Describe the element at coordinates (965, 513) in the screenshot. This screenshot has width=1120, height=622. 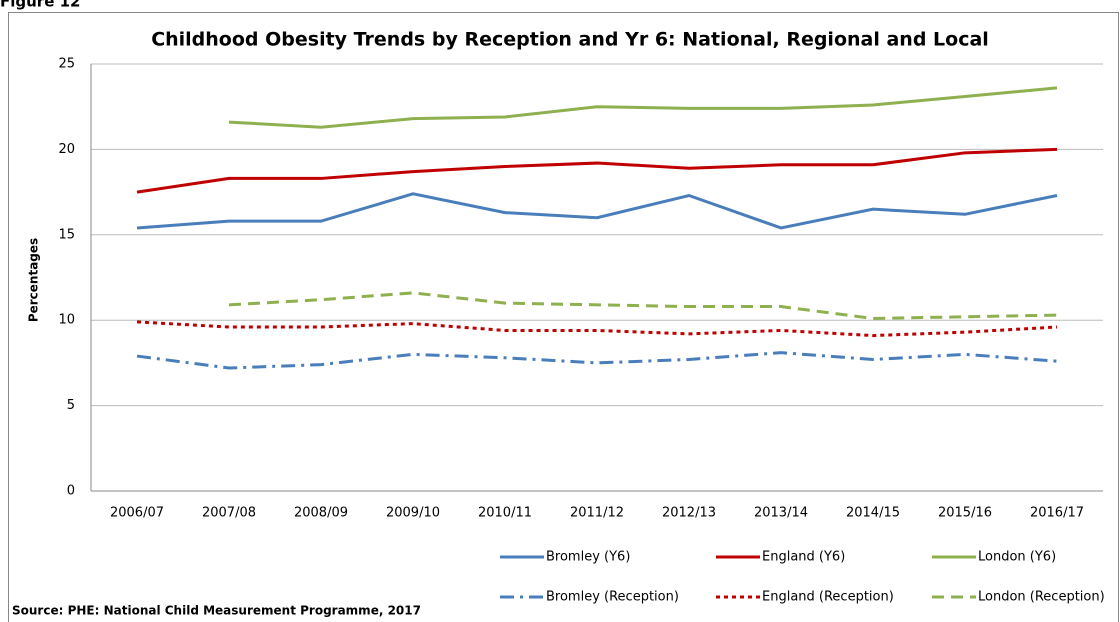
I see `x-tick-label: 2015/16` at that location.